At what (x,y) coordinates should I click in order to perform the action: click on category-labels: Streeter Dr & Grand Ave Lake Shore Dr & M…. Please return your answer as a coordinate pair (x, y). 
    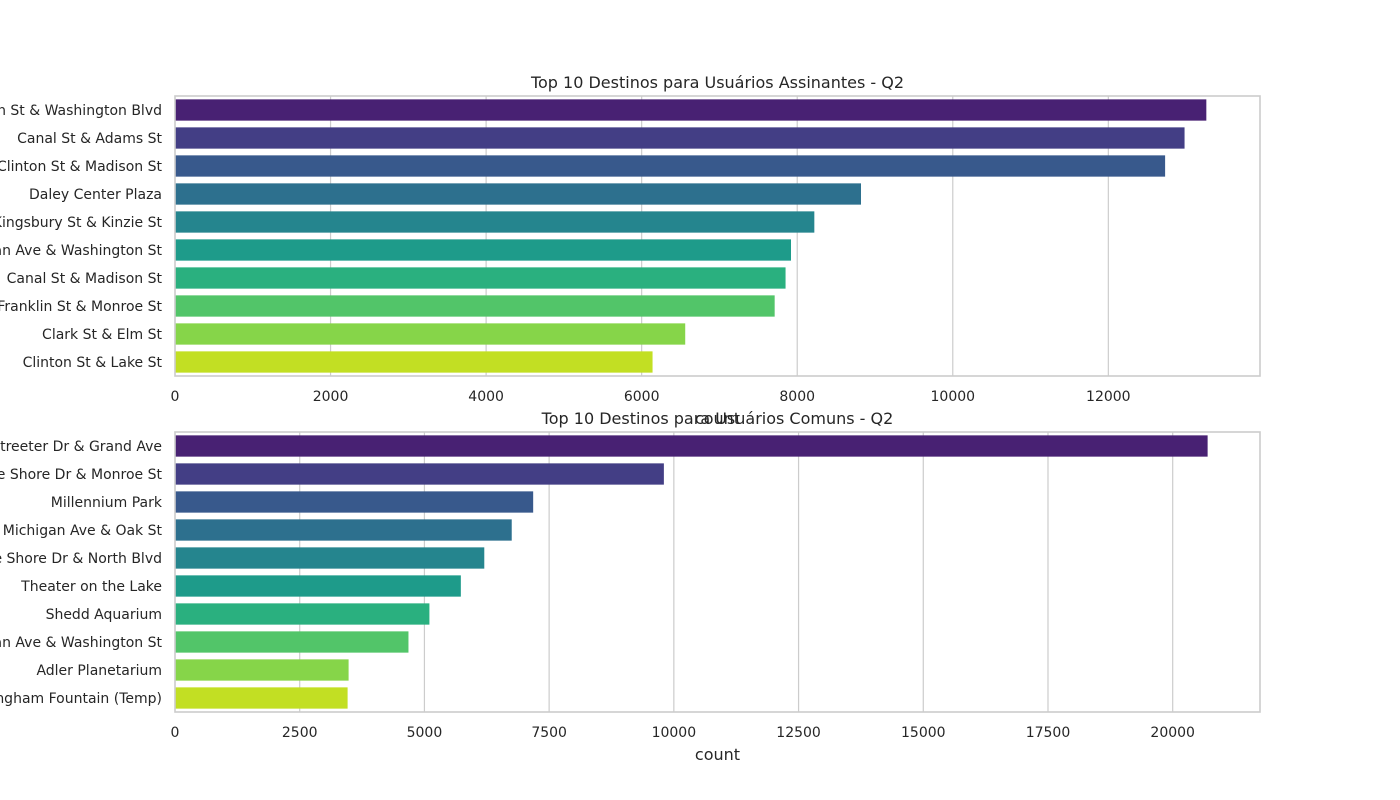
    Looking at the image, I should click on (81, 573).